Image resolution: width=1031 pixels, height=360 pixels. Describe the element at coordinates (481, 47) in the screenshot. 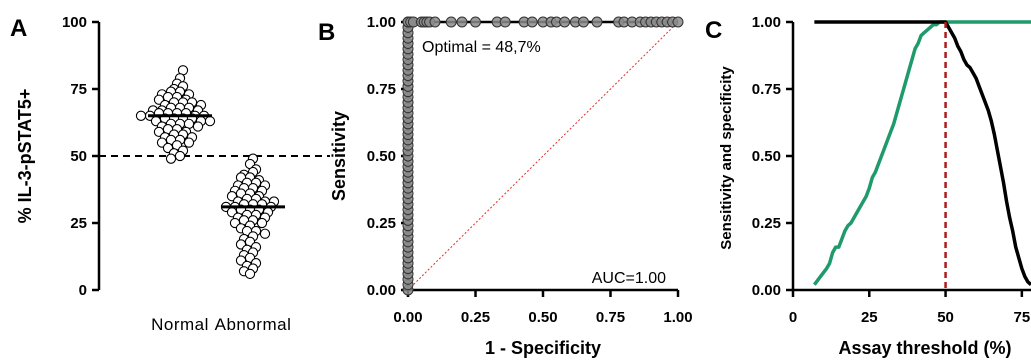

I see `optimal-annotation: Optimal = 48,7%` at that location.